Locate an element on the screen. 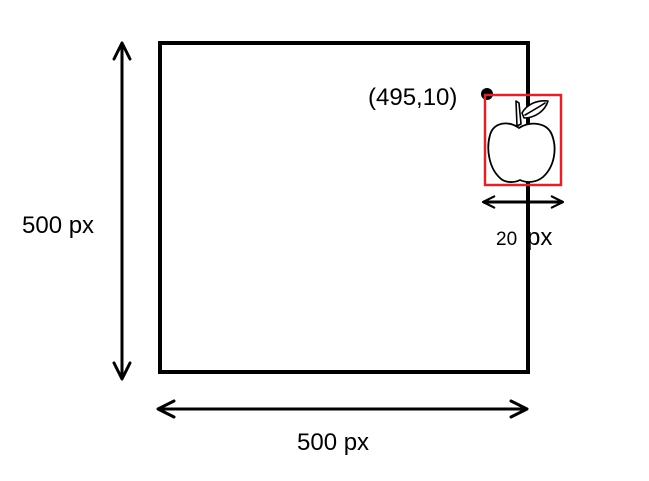 The height and width of the screenshot is (481, 649). width-label: 500 px is located at coordinates (333, 442).